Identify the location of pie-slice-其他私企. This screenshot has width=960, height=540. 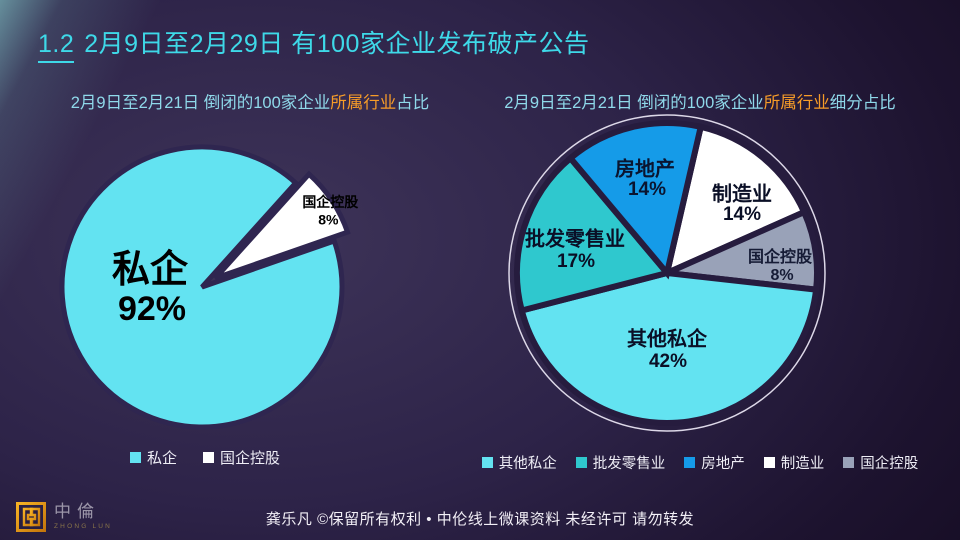
(669, 347).